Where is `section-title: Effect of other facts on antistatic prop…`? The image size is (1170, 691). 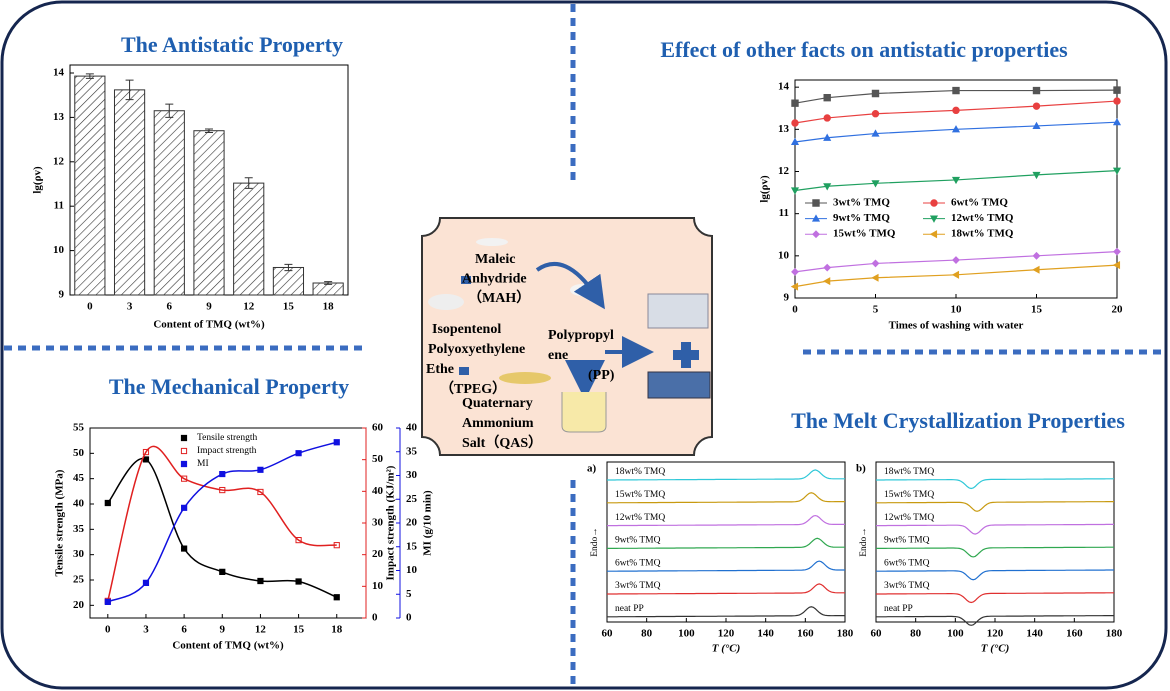
section-title: Effect of other facts on antistatic prop… is located at coordinates (864, 49).